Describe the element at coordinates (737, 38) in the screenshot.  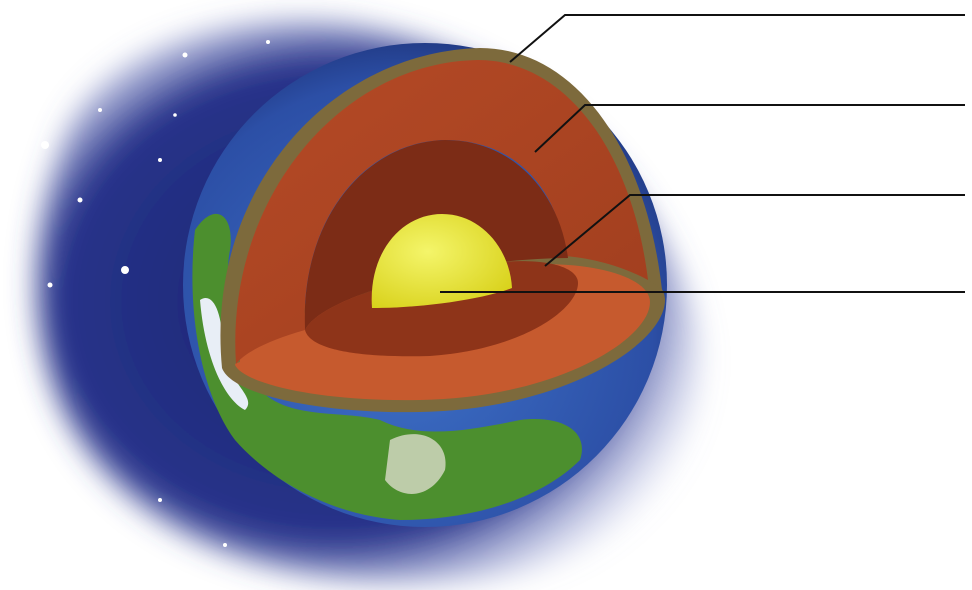
I see `leader-line-crust` at that location.